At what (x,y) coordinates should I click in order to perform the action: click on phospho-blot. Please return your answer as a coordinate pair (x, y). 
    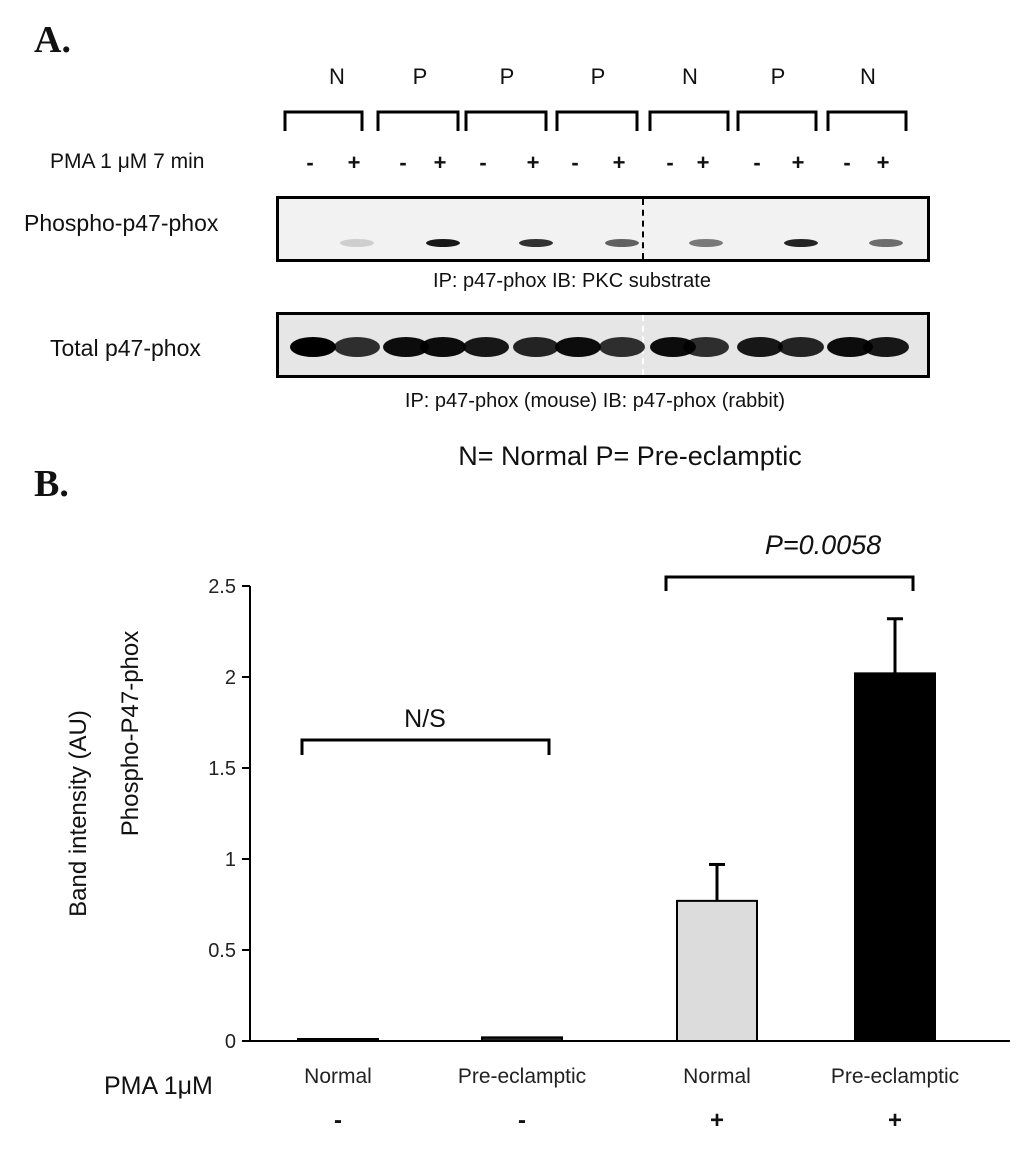
    Looking at the image, I should click on (603, 229).